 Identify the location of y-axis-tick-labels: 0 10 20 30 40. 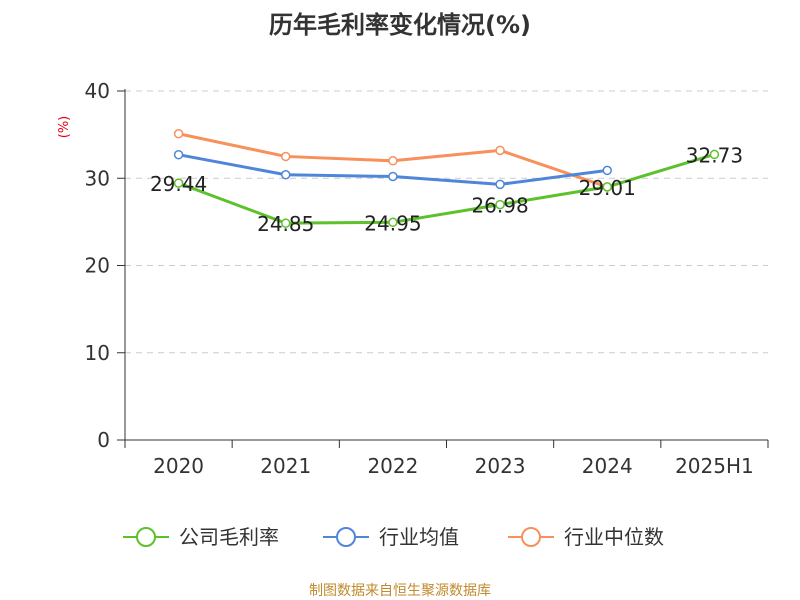
(97, 265).